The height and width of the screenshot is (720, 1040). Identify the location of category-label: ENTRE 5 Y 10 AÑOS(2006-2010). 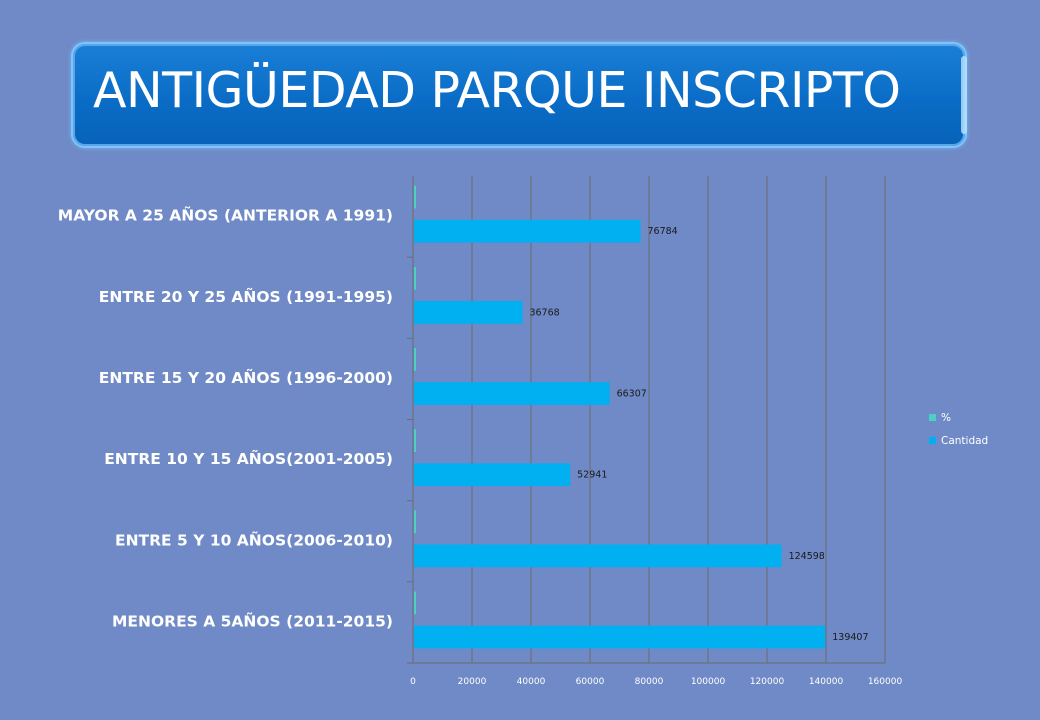
(254, 539).